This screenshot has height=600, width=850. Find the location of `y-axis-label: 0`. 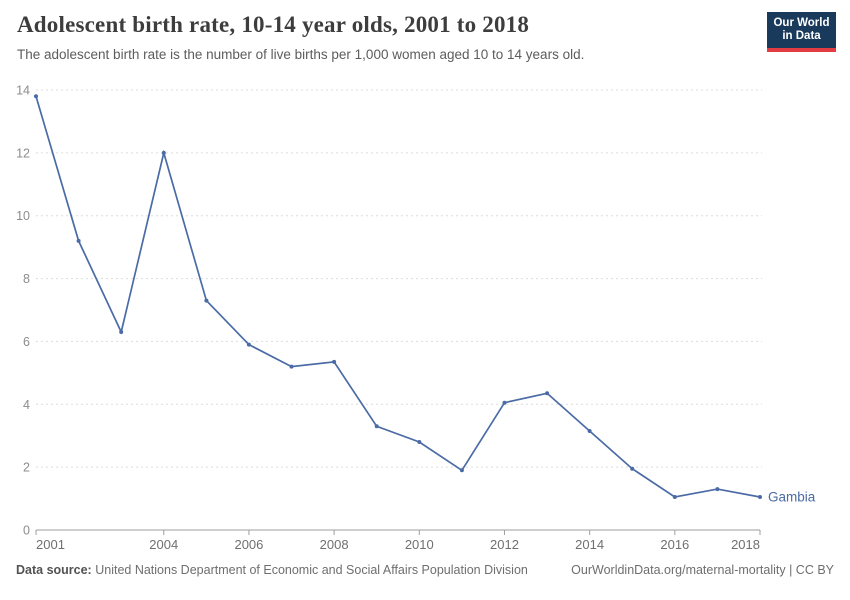

y-axis-label: 0 is located at coordinates (26, 531).